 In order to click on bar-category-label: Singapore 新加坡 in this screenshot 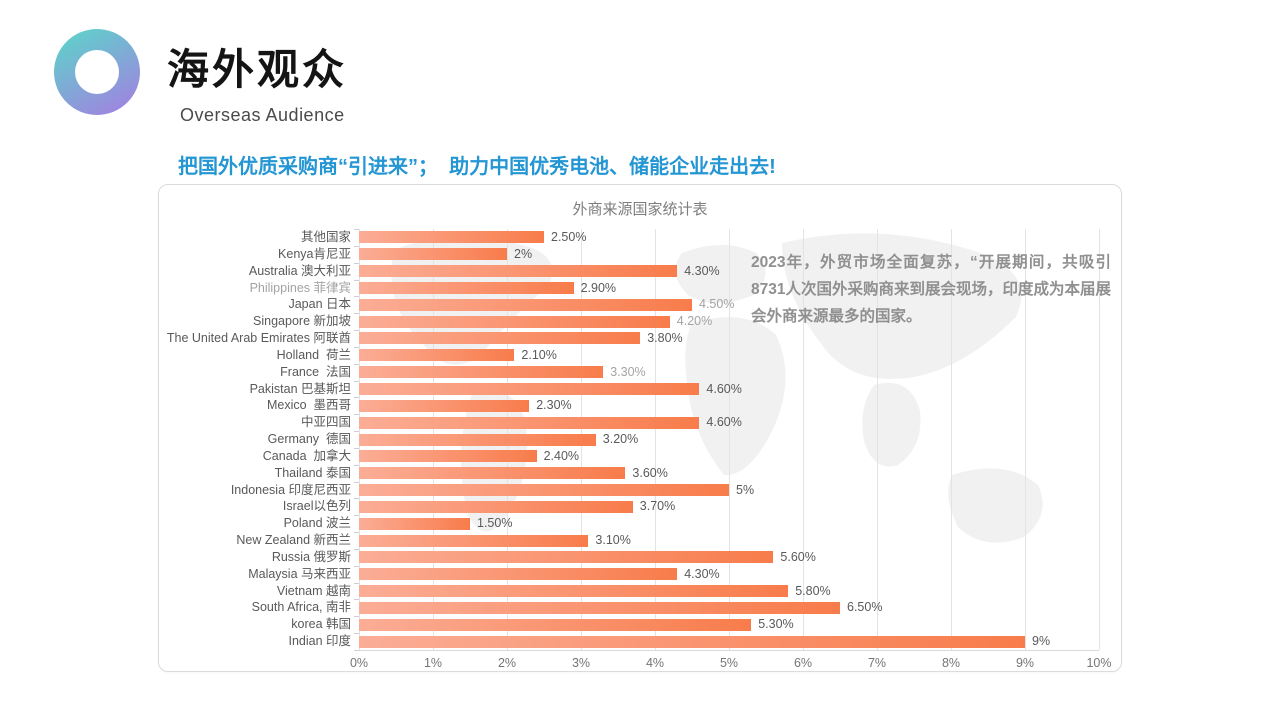, I will do `click(302, 321)`.